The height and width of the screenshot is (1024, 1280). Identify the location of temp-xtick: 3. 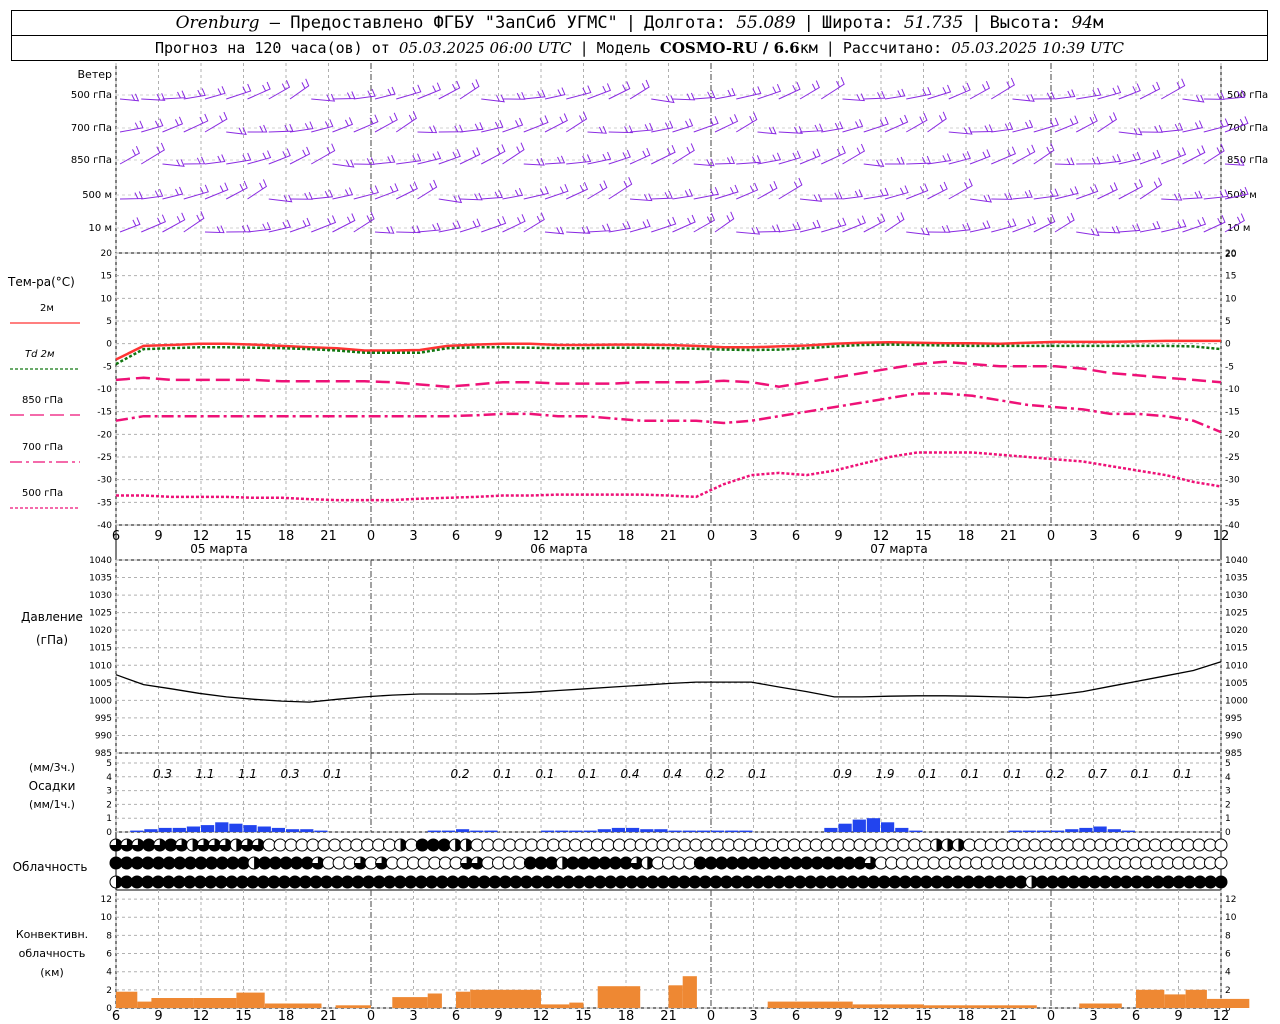
(753, 536).